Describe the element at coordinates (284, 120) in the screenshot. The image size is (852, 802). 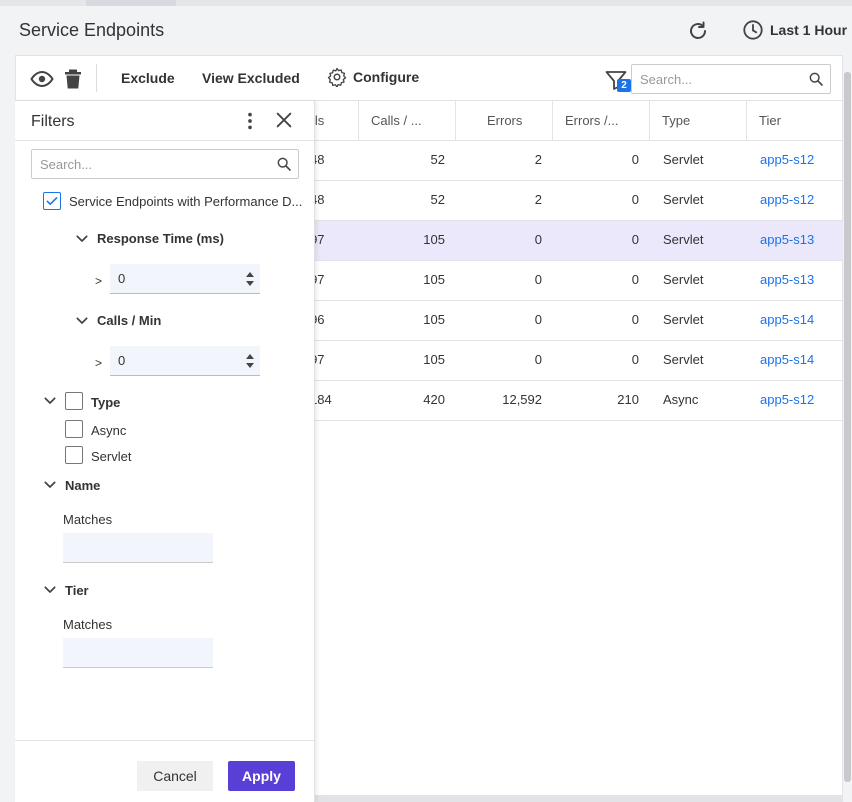
I see `close-icon` at that location.